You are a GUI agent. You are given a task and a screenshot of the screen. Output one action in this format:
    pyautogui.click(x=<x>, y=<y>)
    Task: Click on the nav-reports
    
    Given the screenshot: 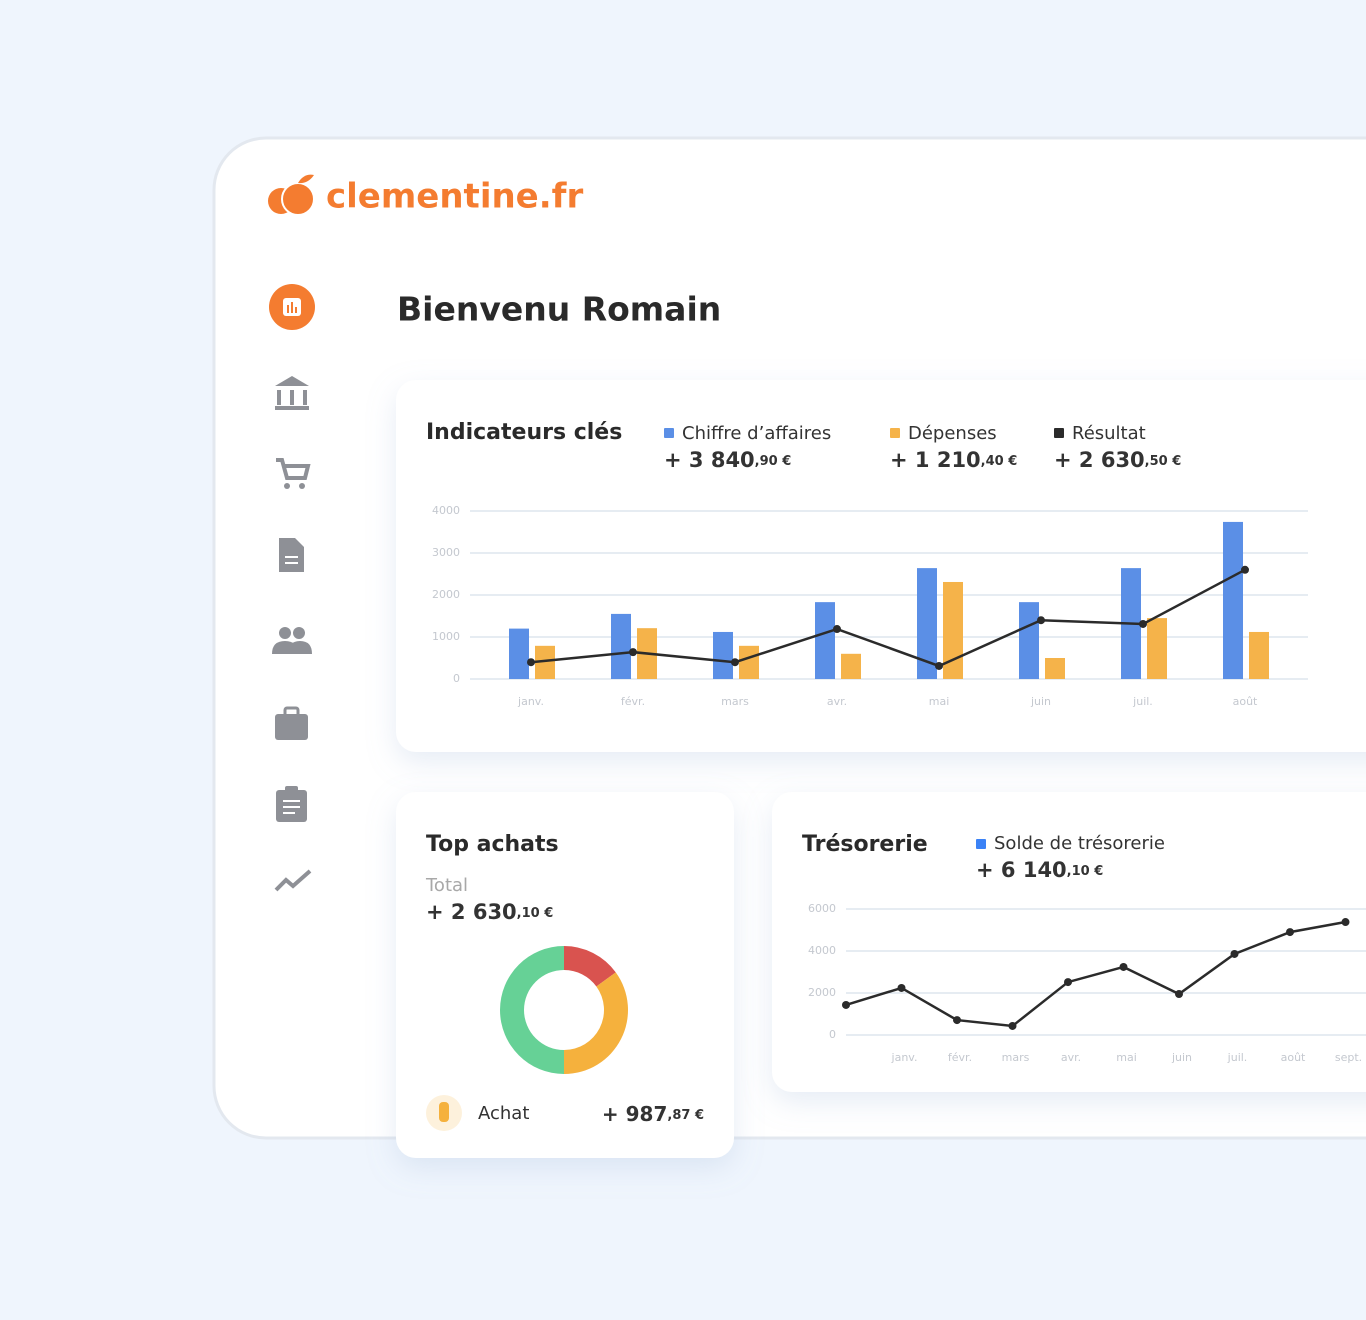 What is the action you would take?
    pyautogui.click(x=293, y=880)
    